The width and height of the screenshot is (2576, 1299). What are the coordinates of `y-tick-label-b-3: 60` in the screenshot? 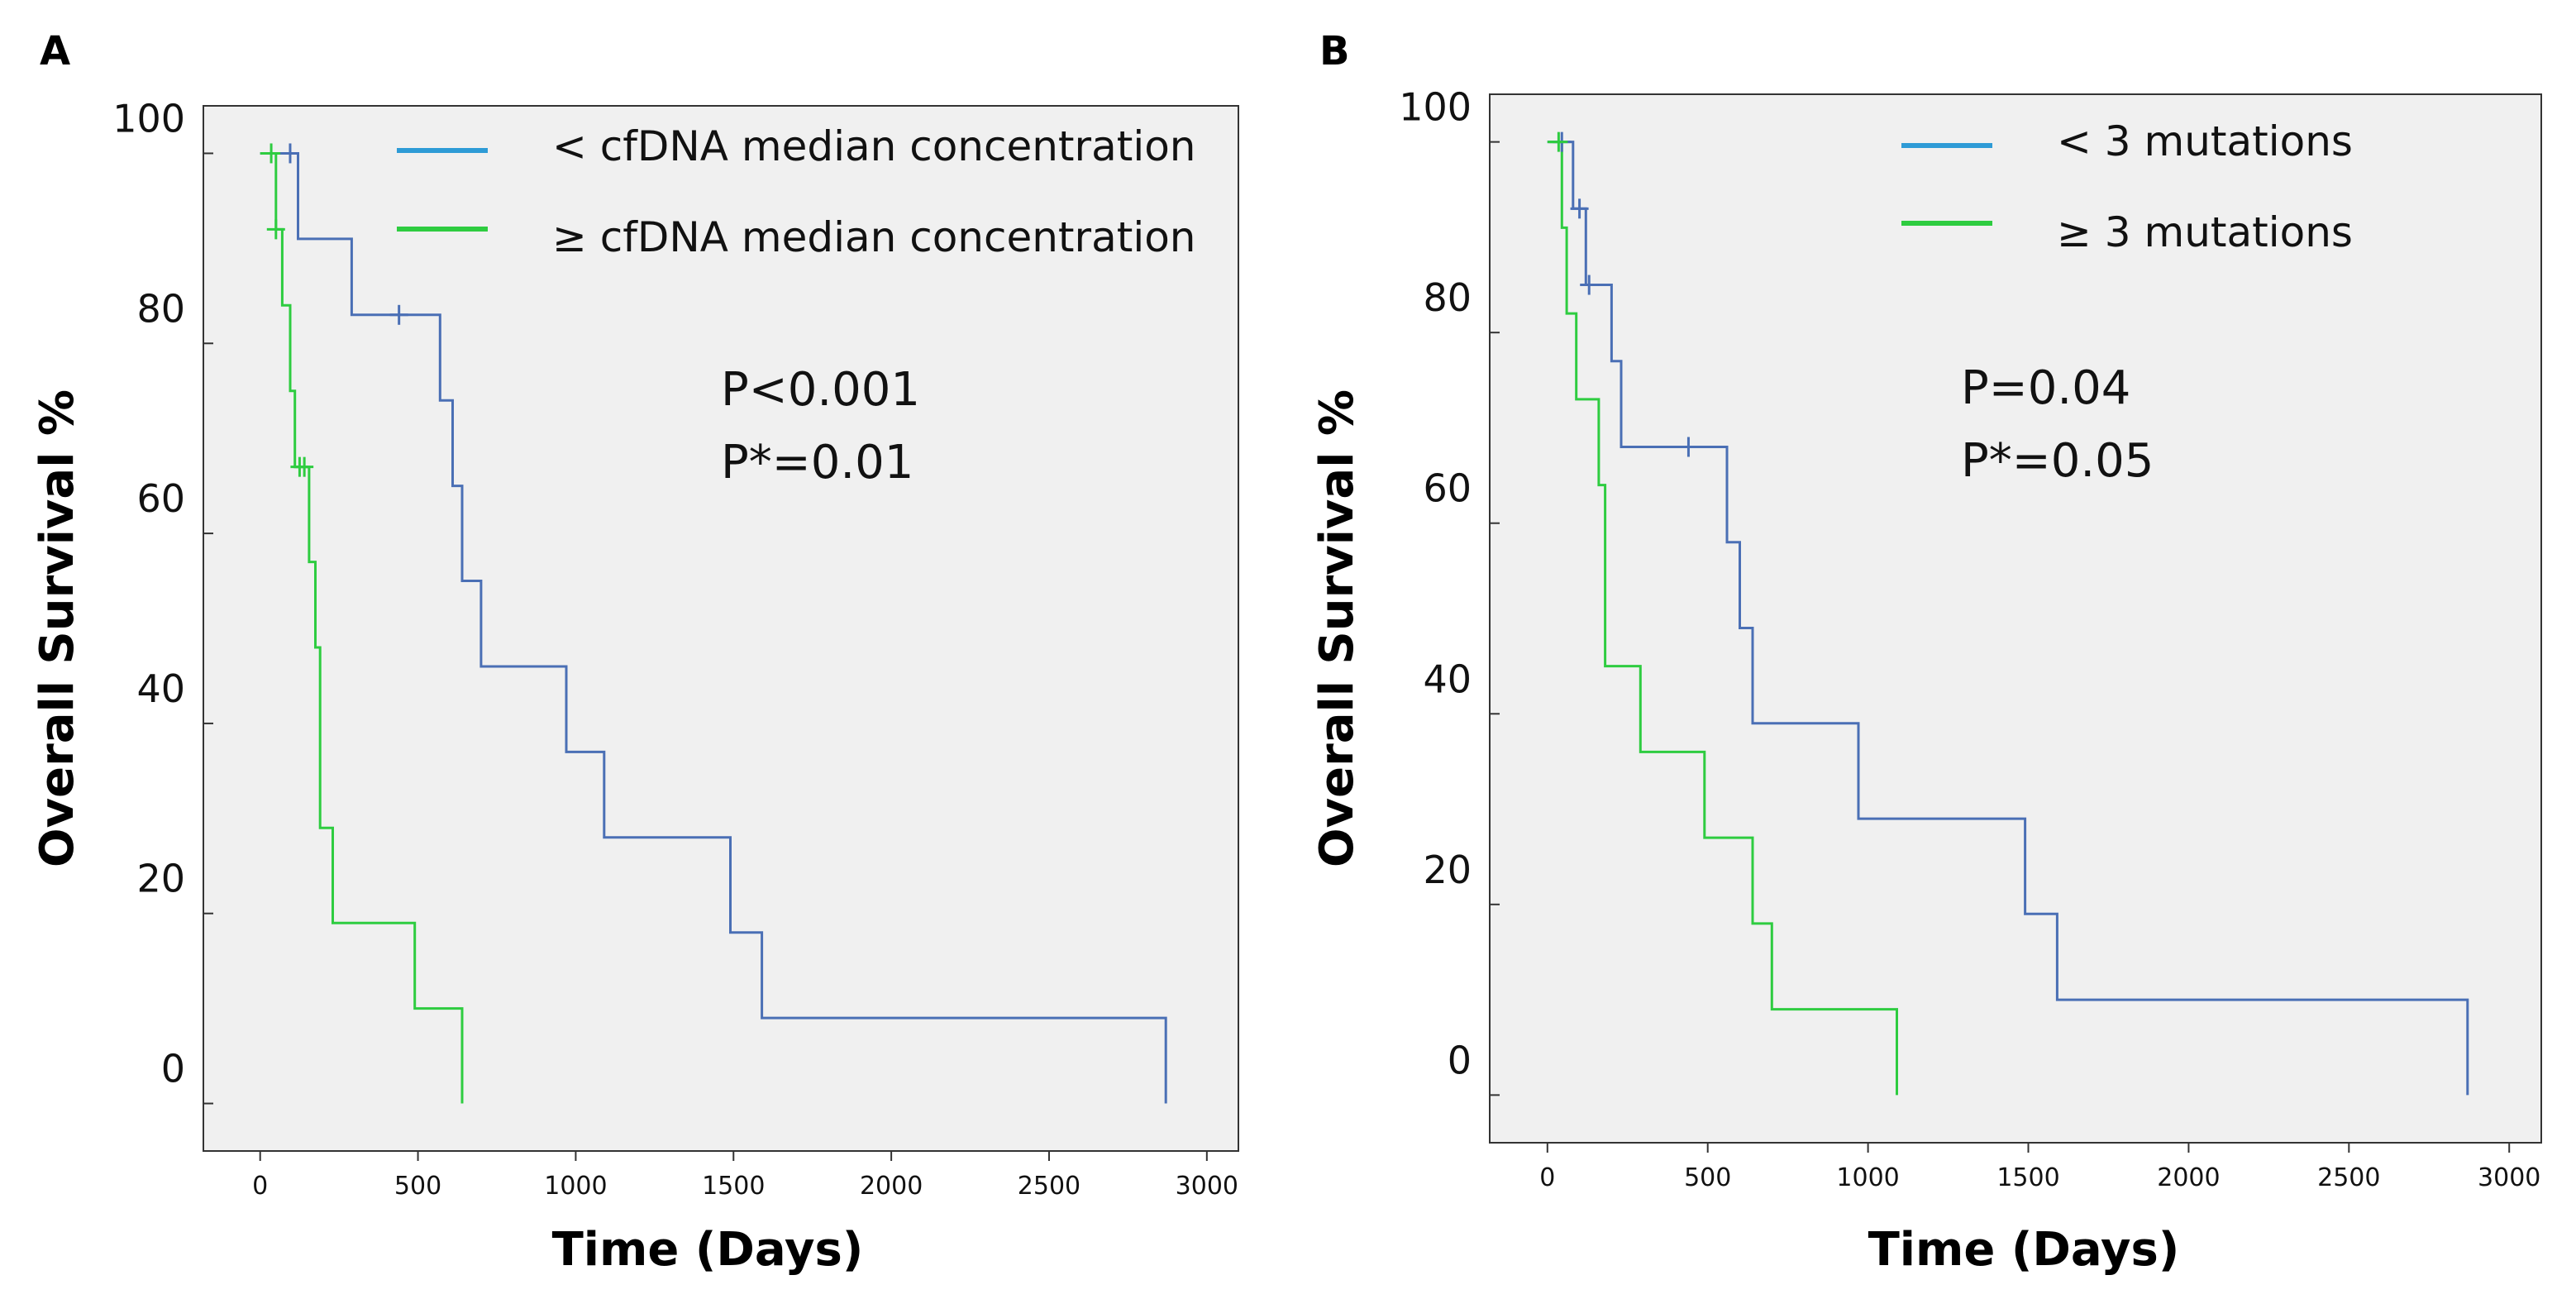 It's located at (1447, 489).